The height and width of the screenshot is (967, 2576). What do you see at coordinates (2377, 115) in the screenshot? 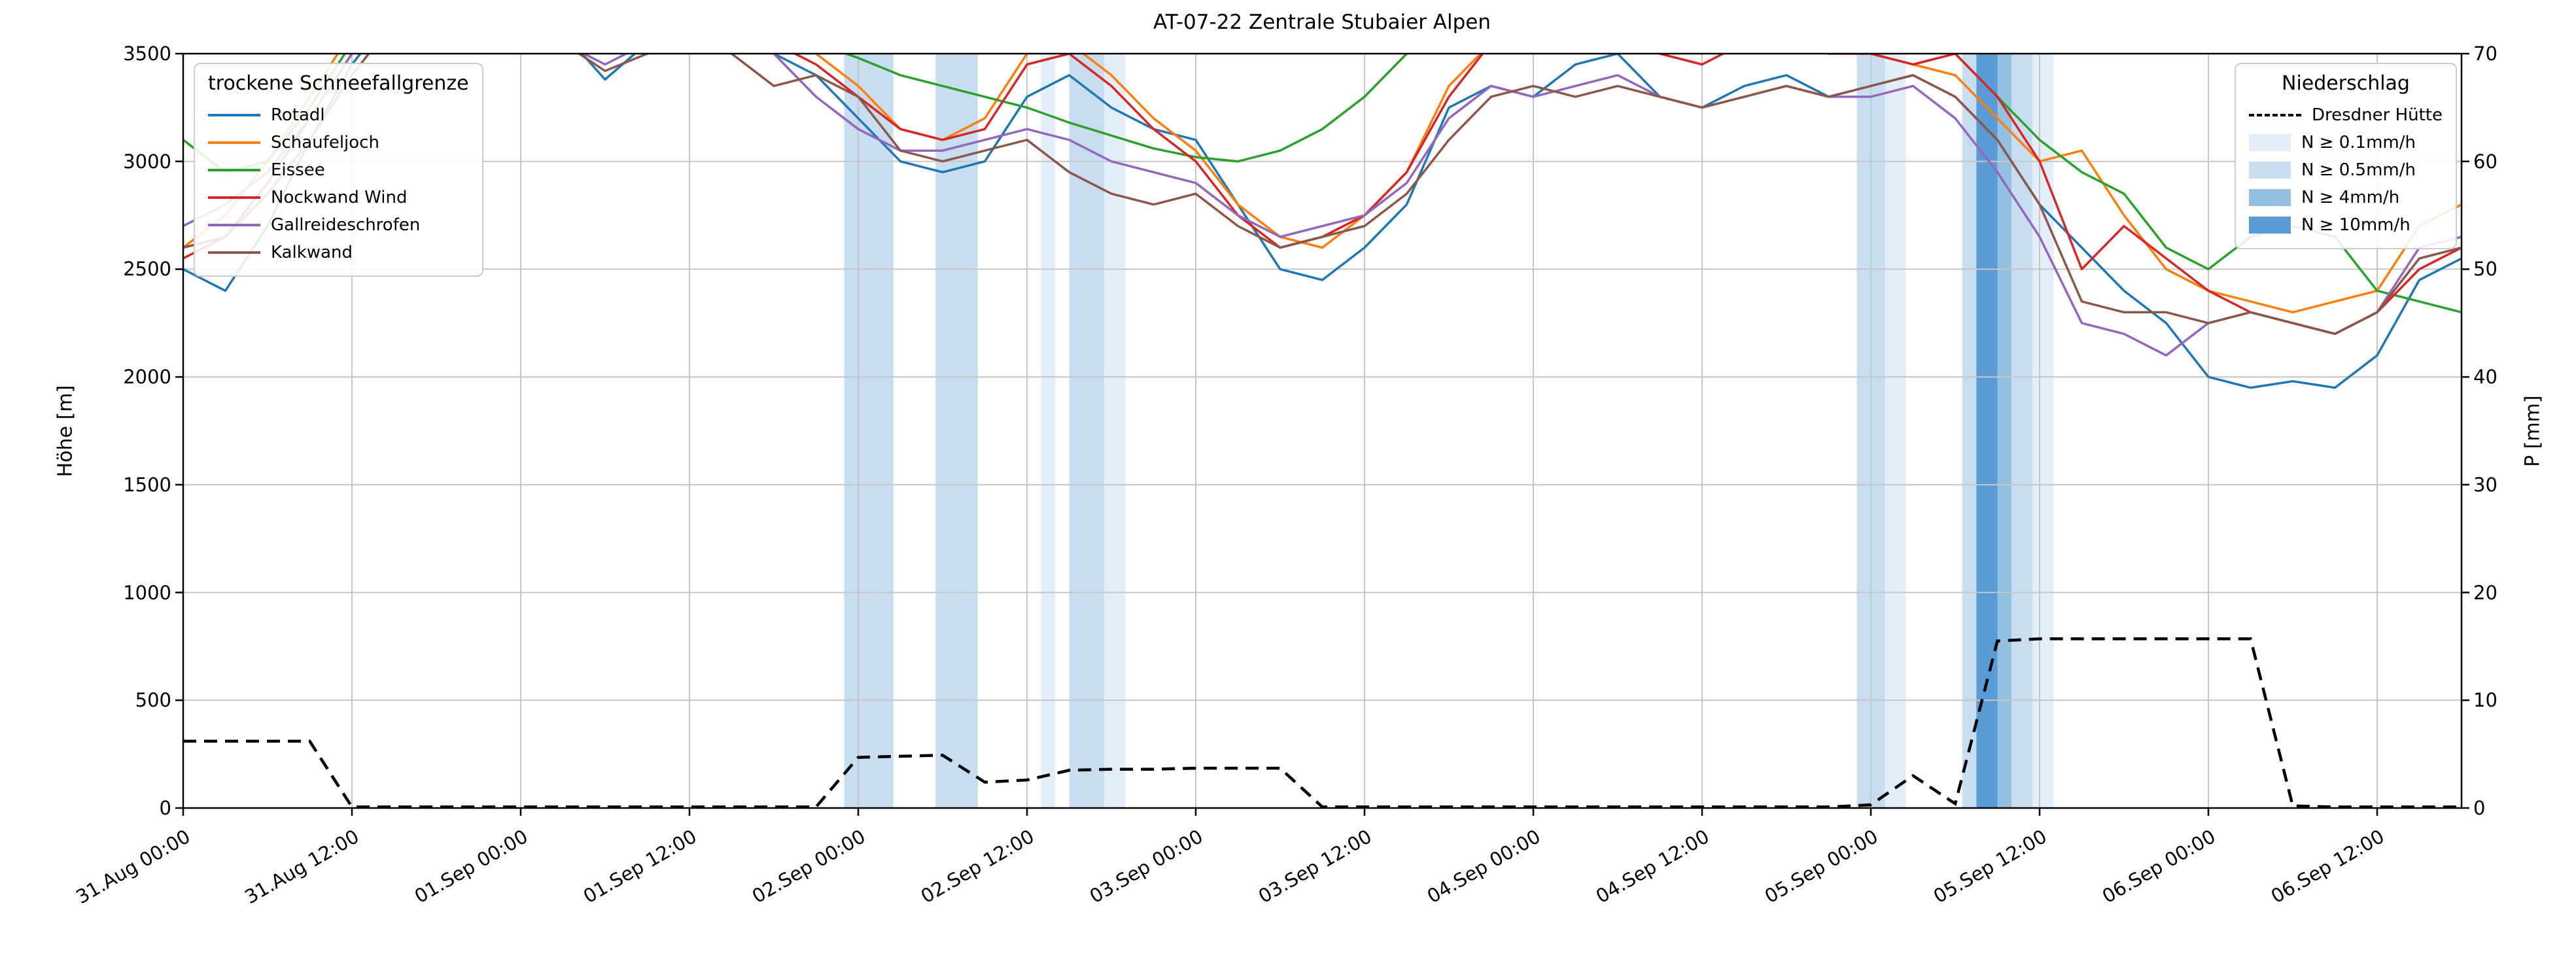
I see `legend-item-label: Dresdner Hütte` at bounding box center [2377, 115].